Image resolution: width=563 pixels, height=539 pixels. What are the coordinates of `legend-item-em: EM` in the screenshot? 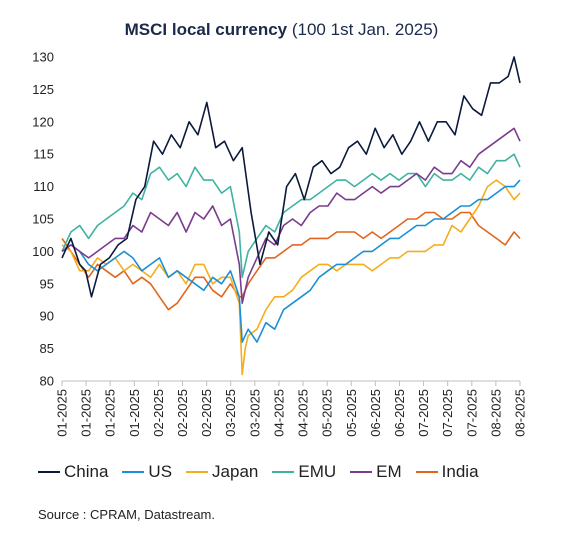 It's located at (376, 472).